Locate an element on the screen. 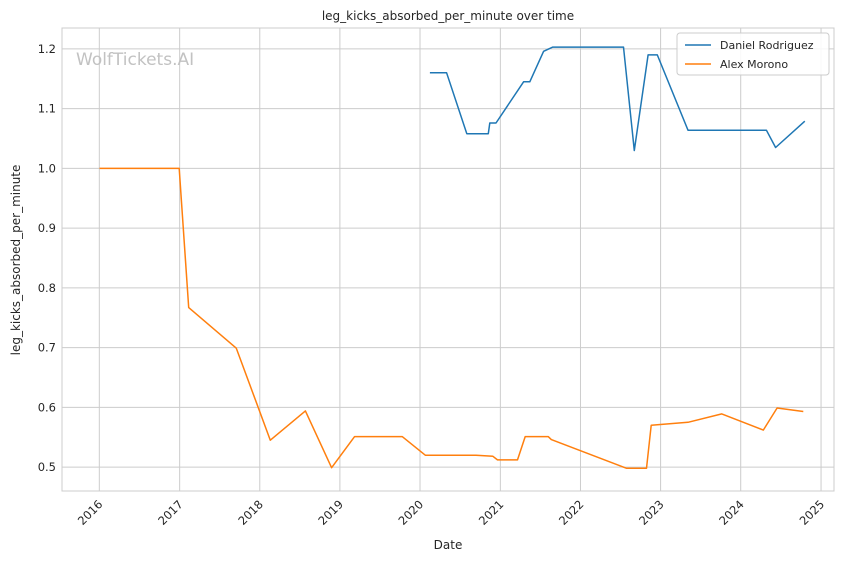  y-axis-label: leg_kicks_absorbed_per_minute is located at coordinates (16, 260).